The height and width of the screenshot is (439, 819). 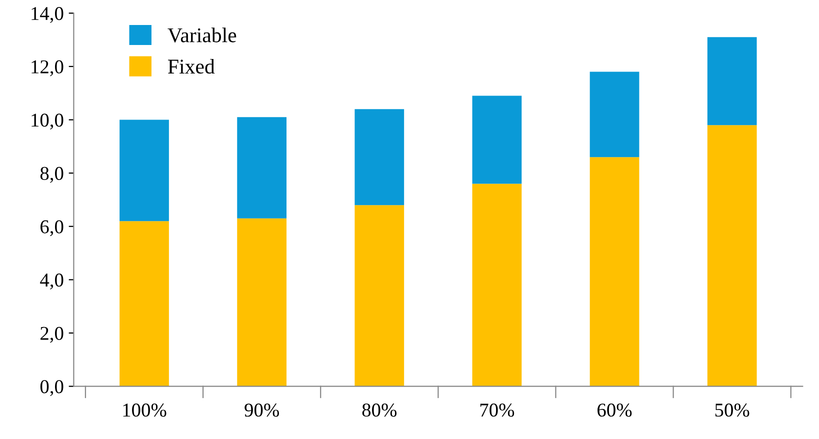 What do you see at coordinates (379, 410) in the screenshot?
I see `x-tick-label: 80%` at bounding box center [379, 410].